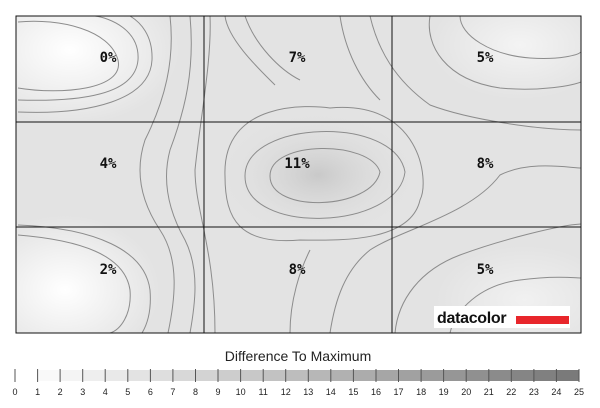  I want to click on legend-tick-label: 19, so click(444, 392).